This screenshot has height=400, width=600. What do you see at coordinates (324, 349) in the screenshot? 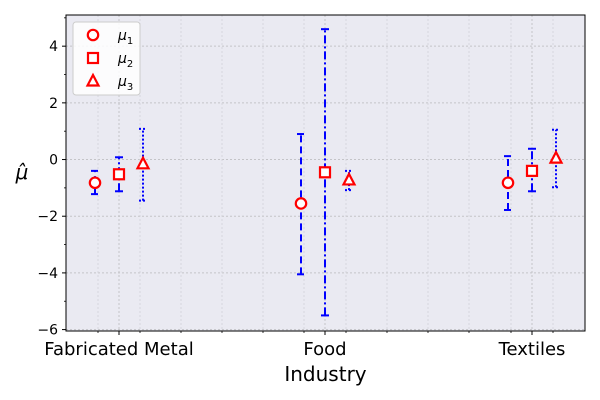
I see `x-tick-label: Food` at bounding box center [324, 349].